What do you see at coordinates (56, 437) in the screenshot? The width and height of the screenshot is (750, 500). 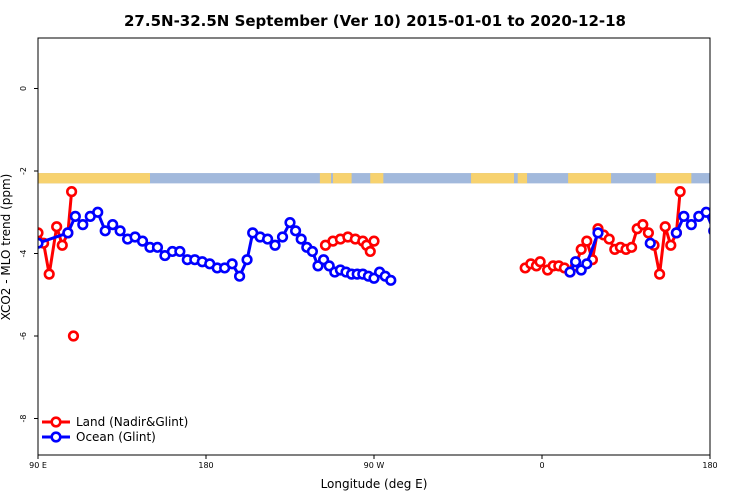 I see `legend-ocean-marker` at bounding box center [56, 437].